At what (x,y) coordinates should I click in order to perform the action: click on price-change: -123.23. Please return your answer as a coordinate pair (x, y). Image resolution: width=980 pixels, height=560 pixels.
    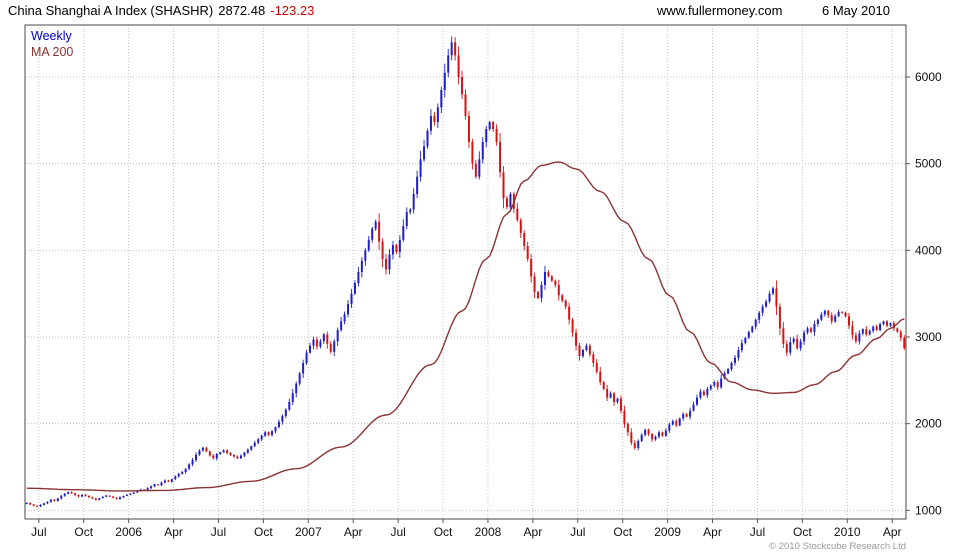
    Looking at the image, I should click on (292, 10).